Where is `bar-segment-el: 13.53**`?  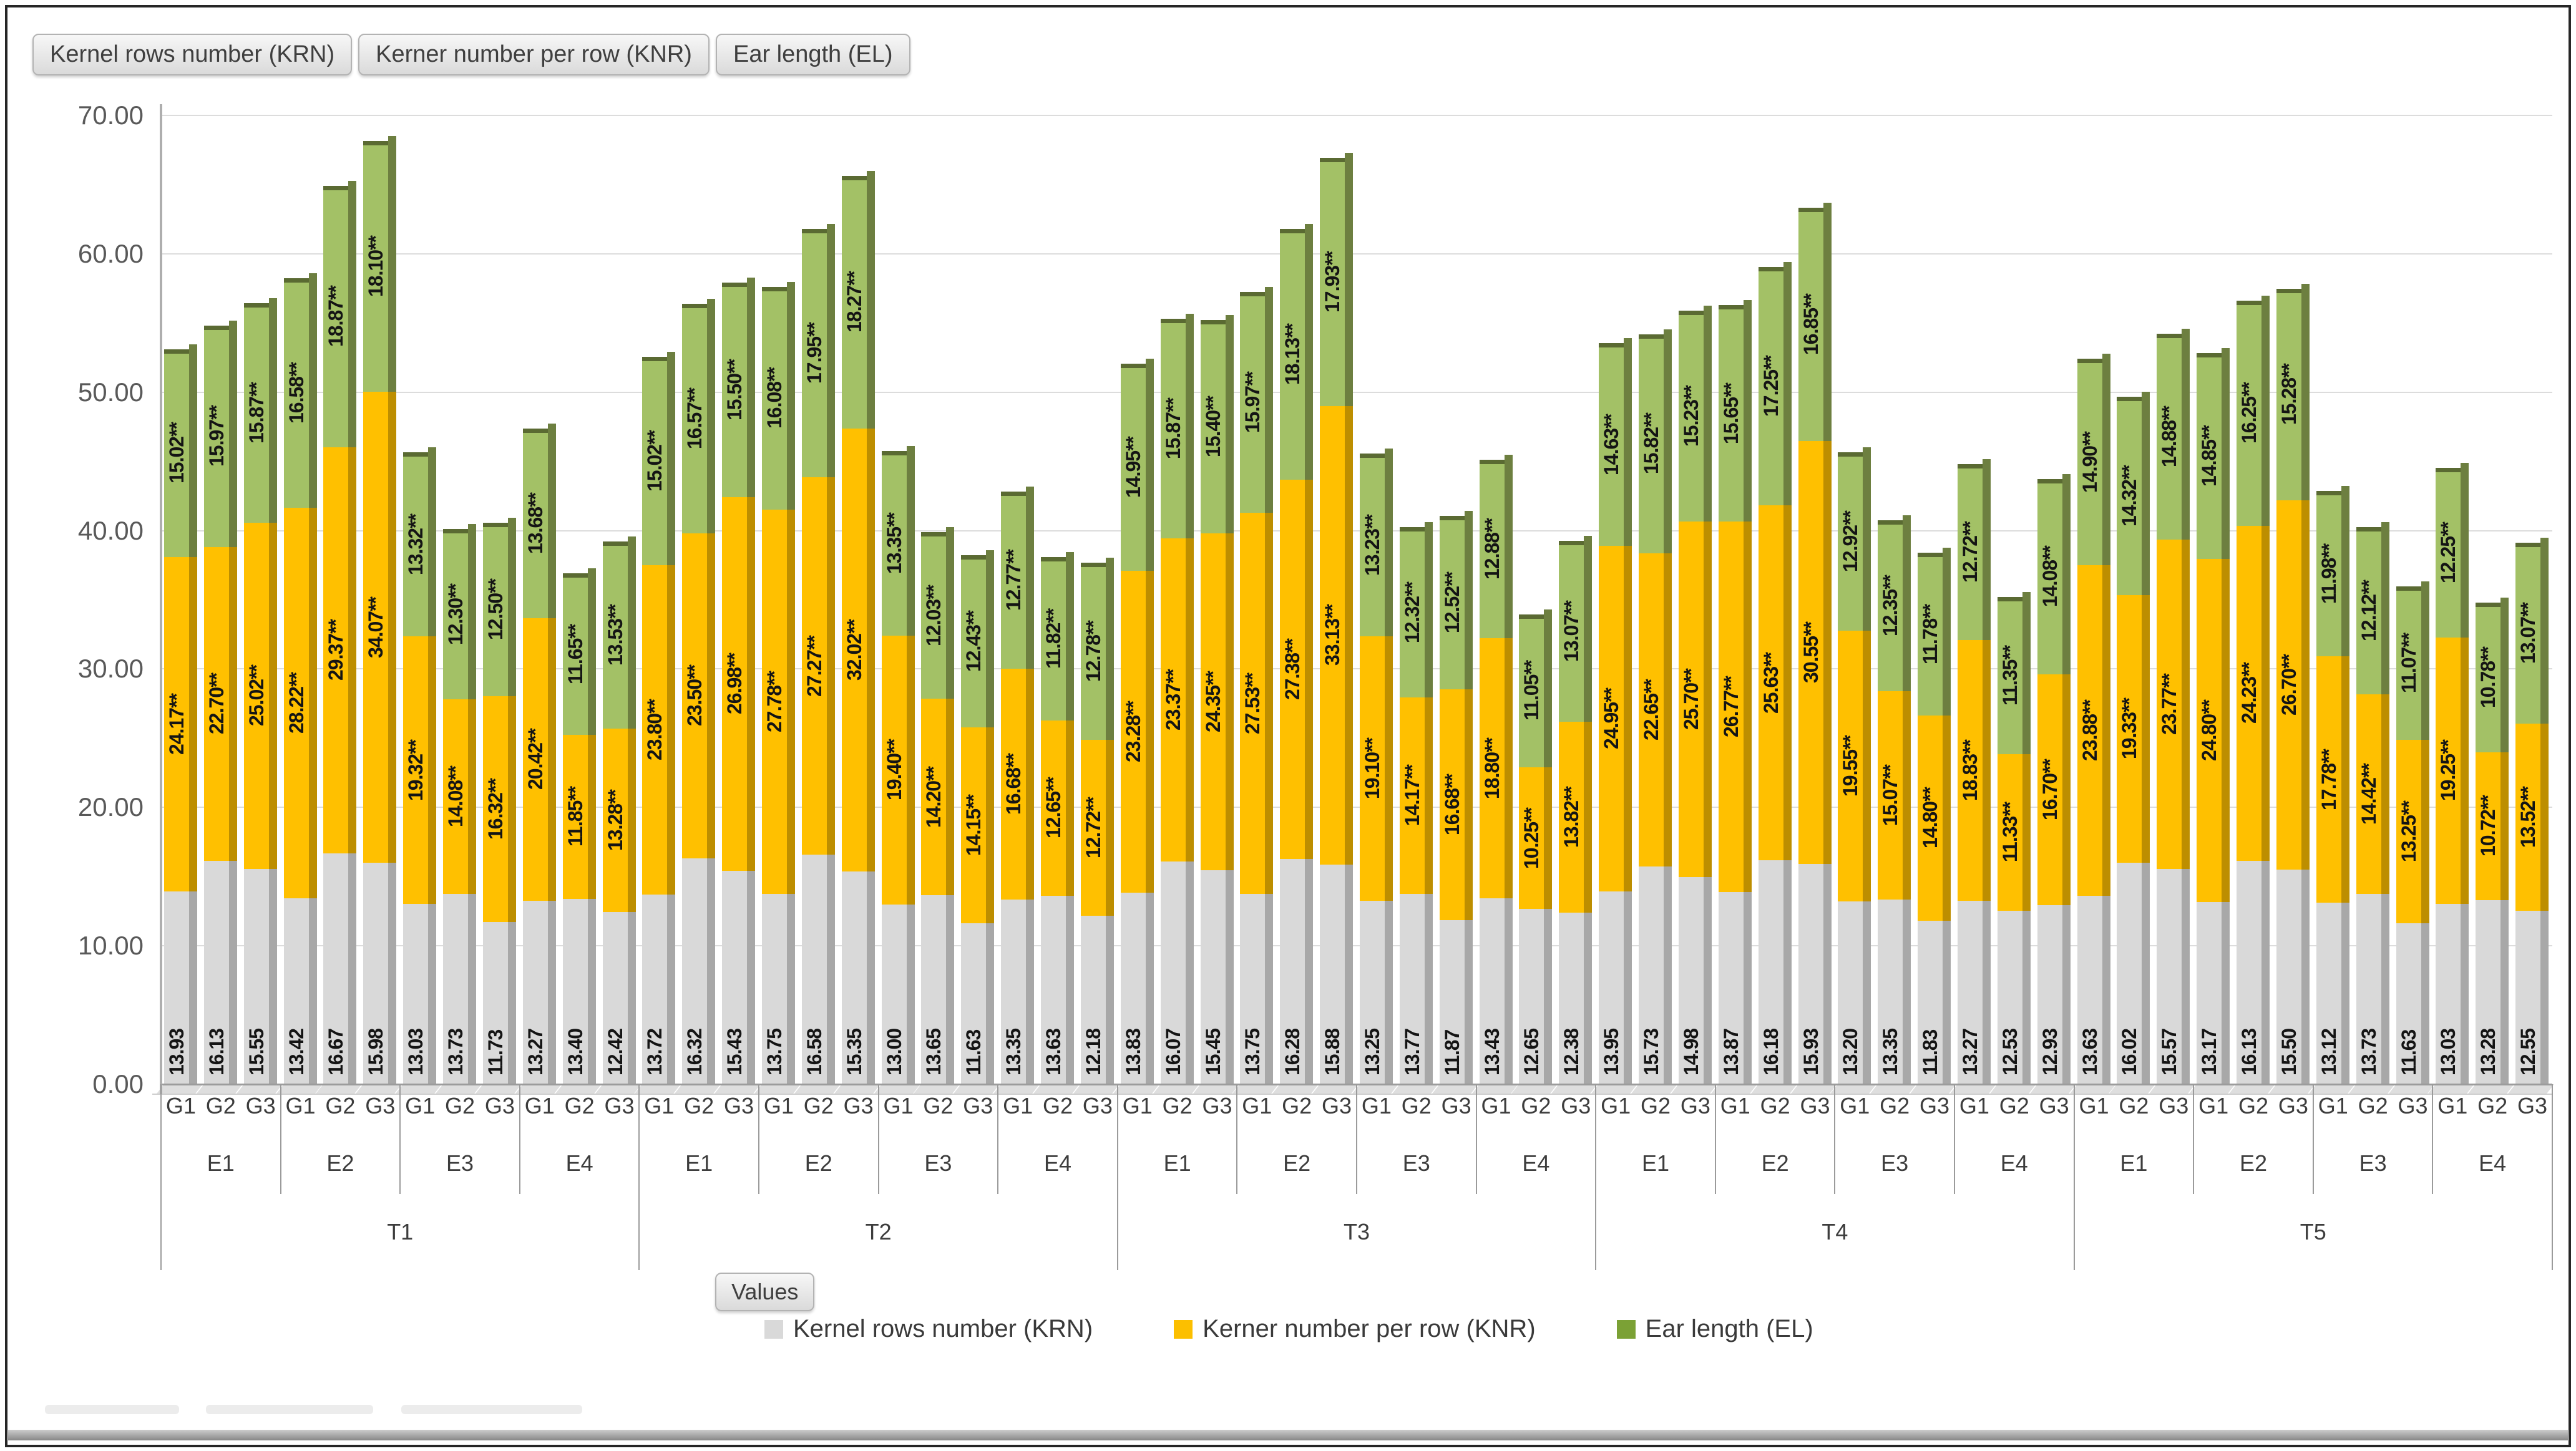
bar-segment-el: 13.53** is located at coordinates (615, 635).